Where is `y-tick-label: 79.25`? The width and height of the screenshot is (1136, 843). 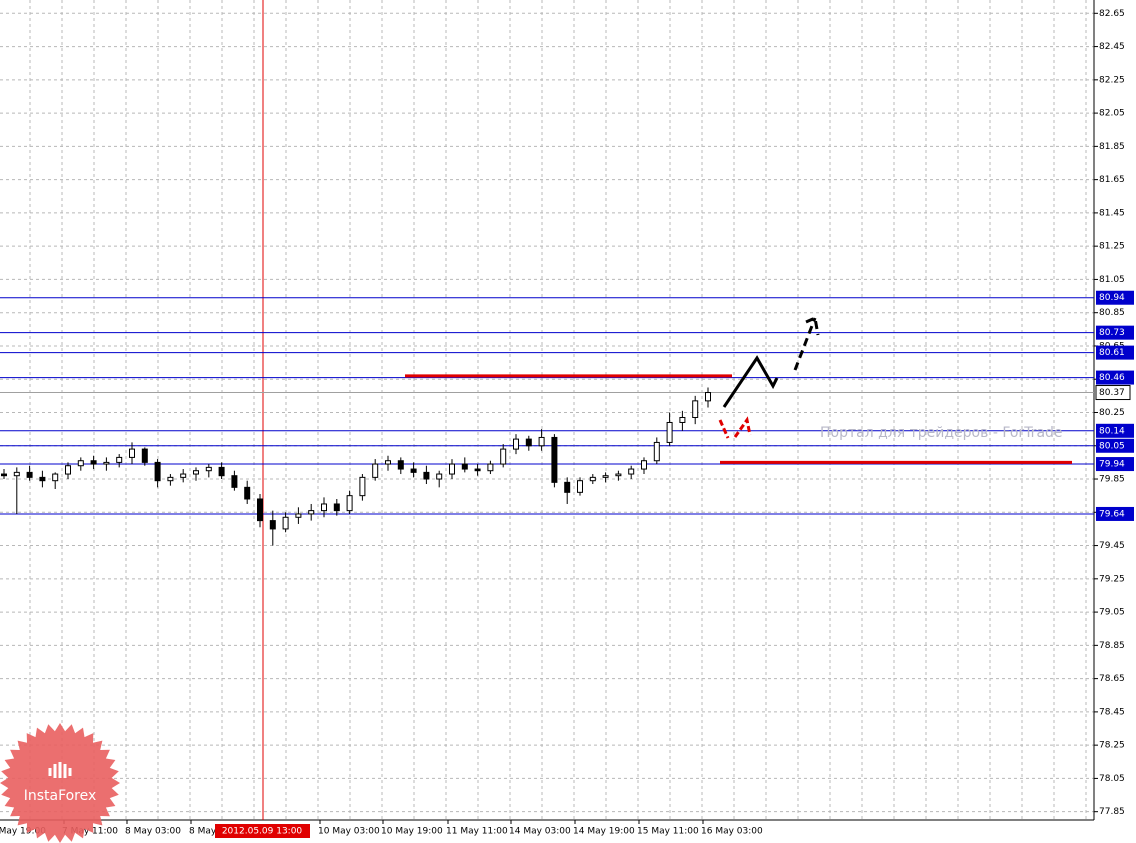
y-tick-label: 79.25 is located at coordinates (1112, 579).